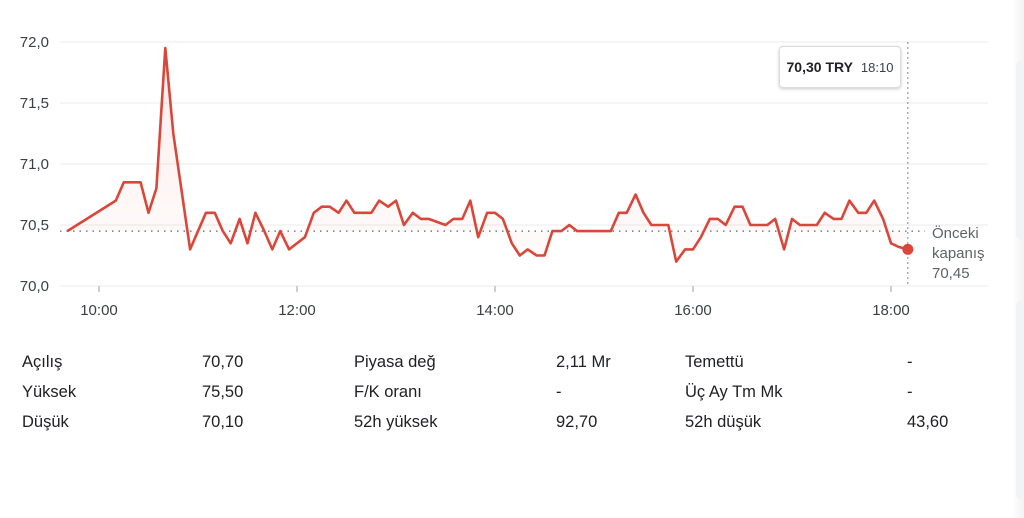 This screenshot has width=1024, height=518. What do you see at coordinates (99, 310) in the screenshot?
I see `x-tick-label: 10:00` at bounding box center [99, 310].